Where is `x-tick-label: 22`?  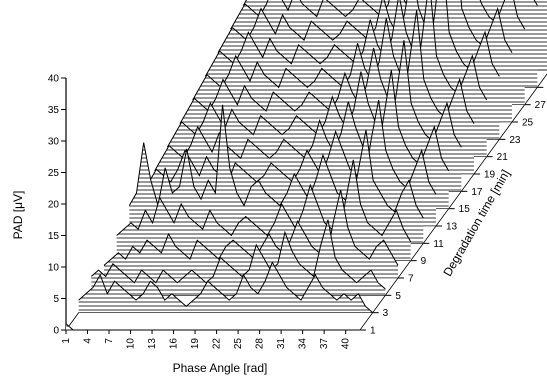
x-tick-label: 22 is located at coordinates (217, 344).